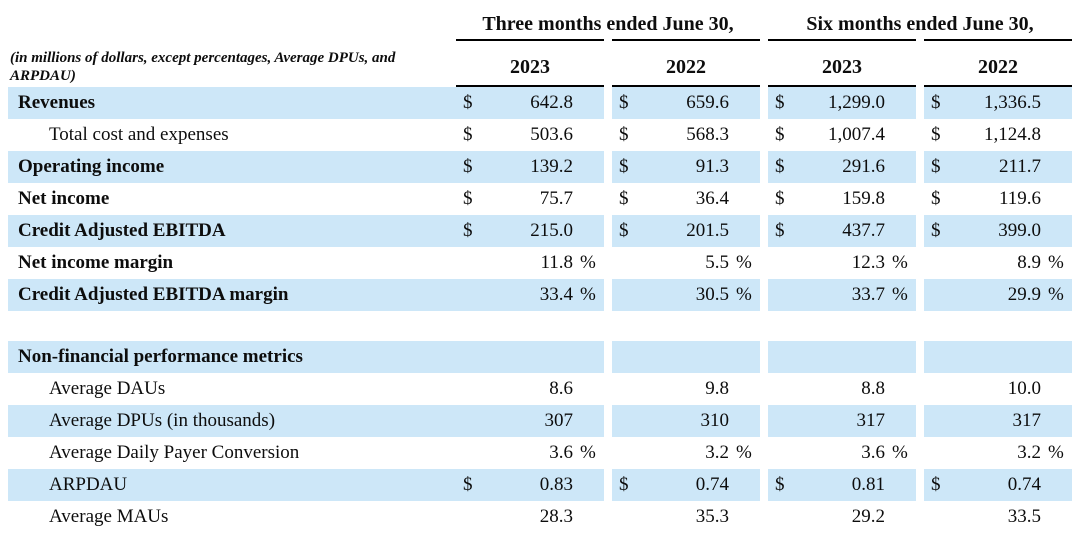  What do you see at coordinates (540, 103) in the screenshot?
I see `table-row: Revenues $642.8 $659.6 $1,299.0 $1,336.5` at bounding box center [540, 103].